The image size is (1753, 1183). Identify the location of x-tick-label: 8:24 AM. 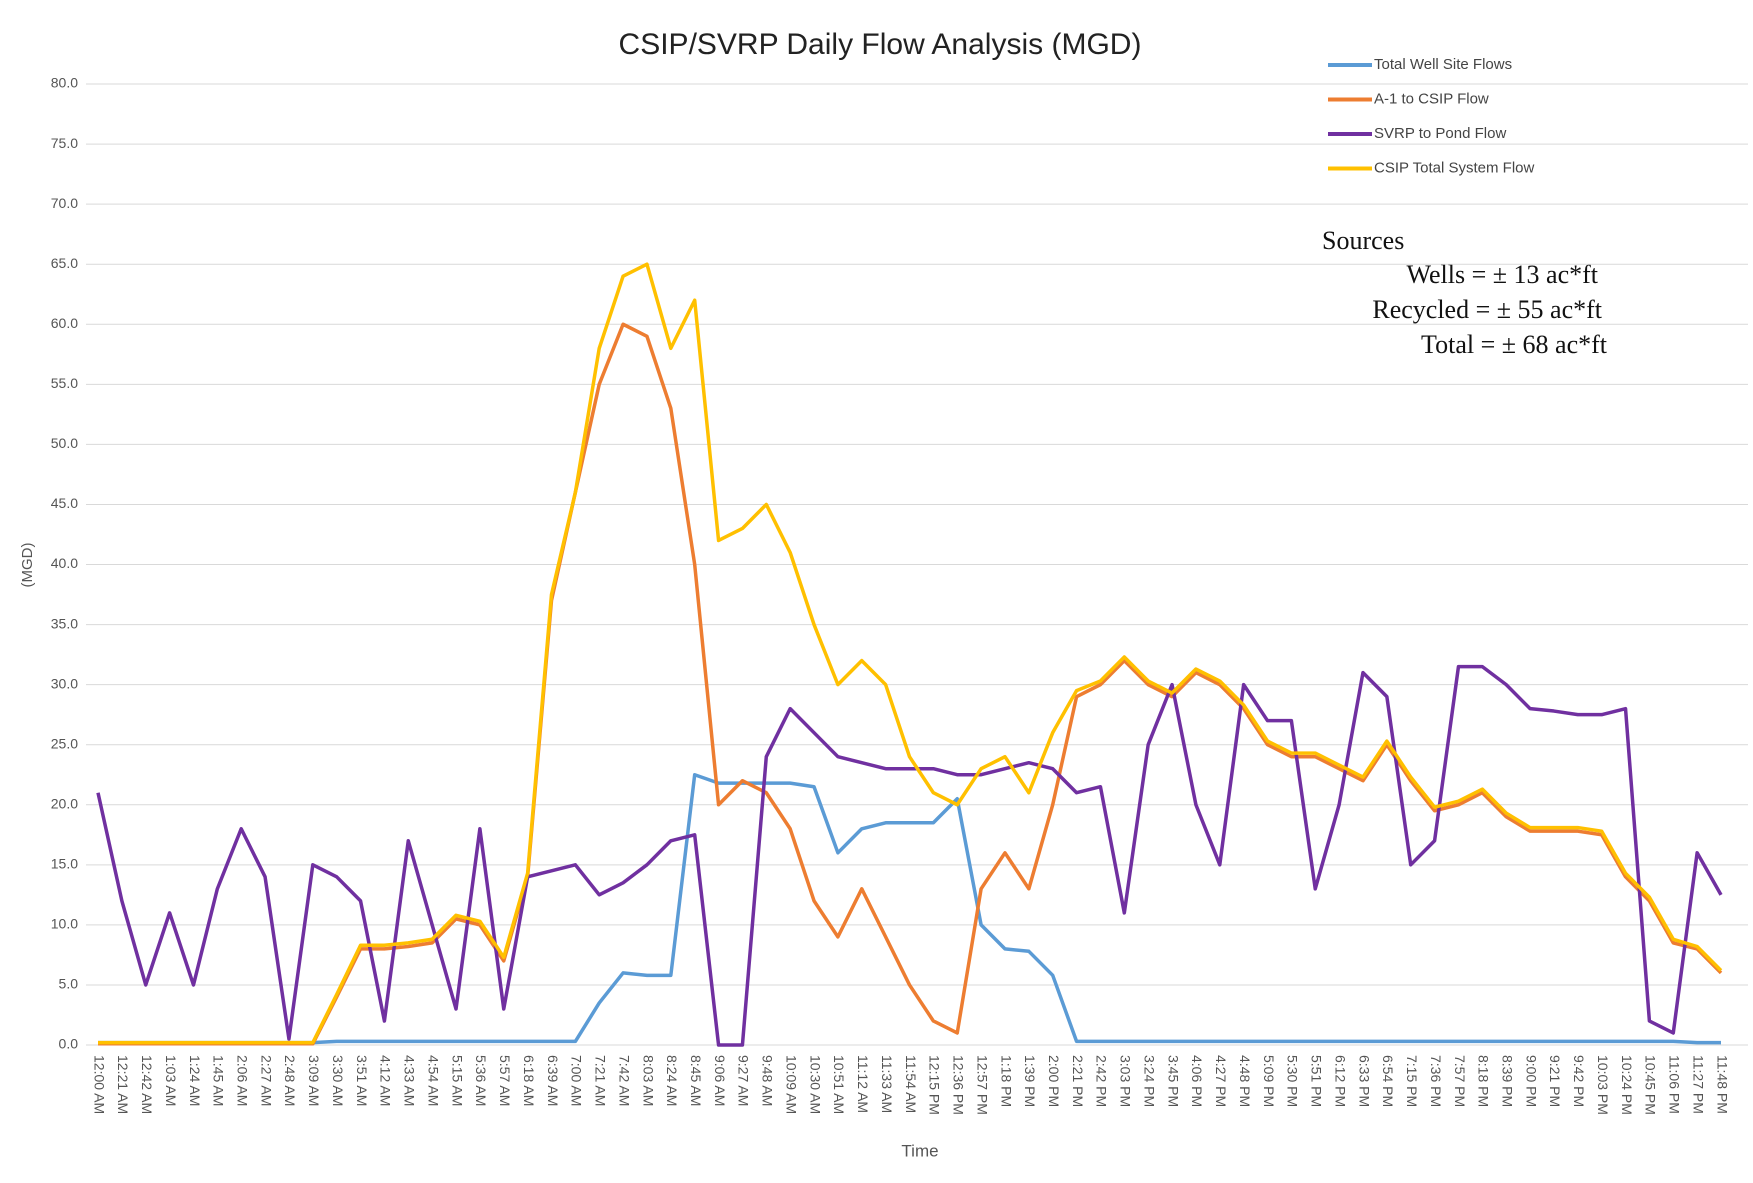
(672, 1080).